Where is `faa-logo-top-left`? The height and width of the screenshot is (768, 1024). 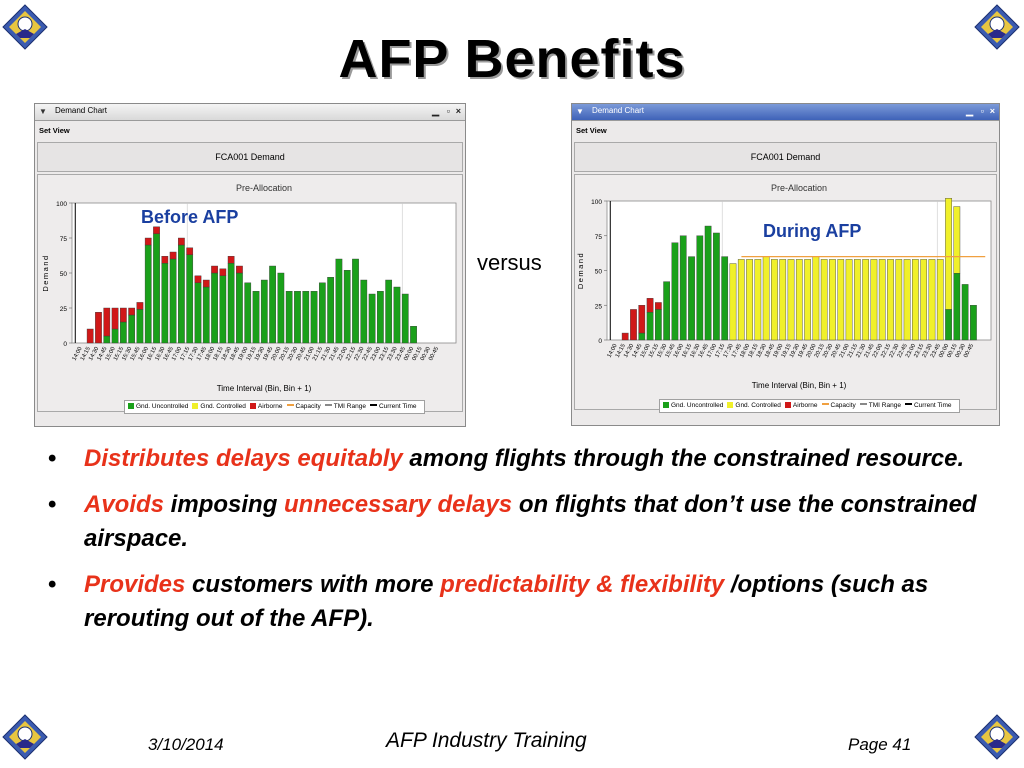
faa-logo-top-left is located at coordinates (25, 27).